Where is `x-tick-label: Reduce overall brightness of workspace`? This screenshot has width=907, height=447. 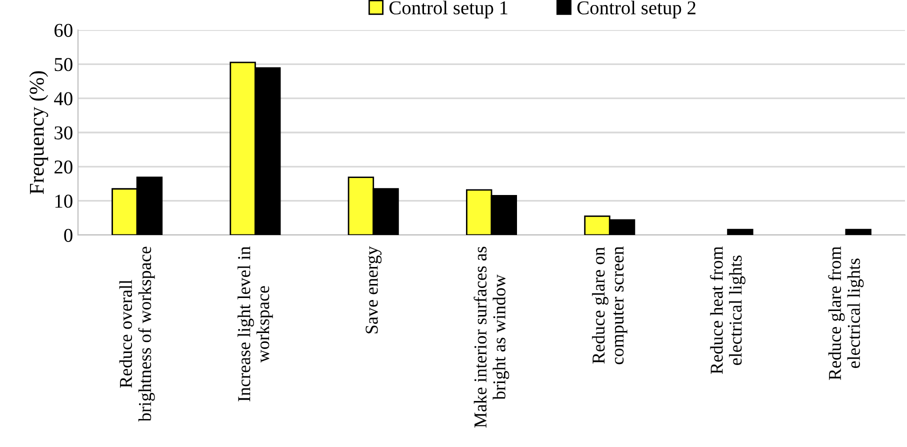
x-tick-label: Reduce overall brightness of workspace is located at coordinates (137, 334).